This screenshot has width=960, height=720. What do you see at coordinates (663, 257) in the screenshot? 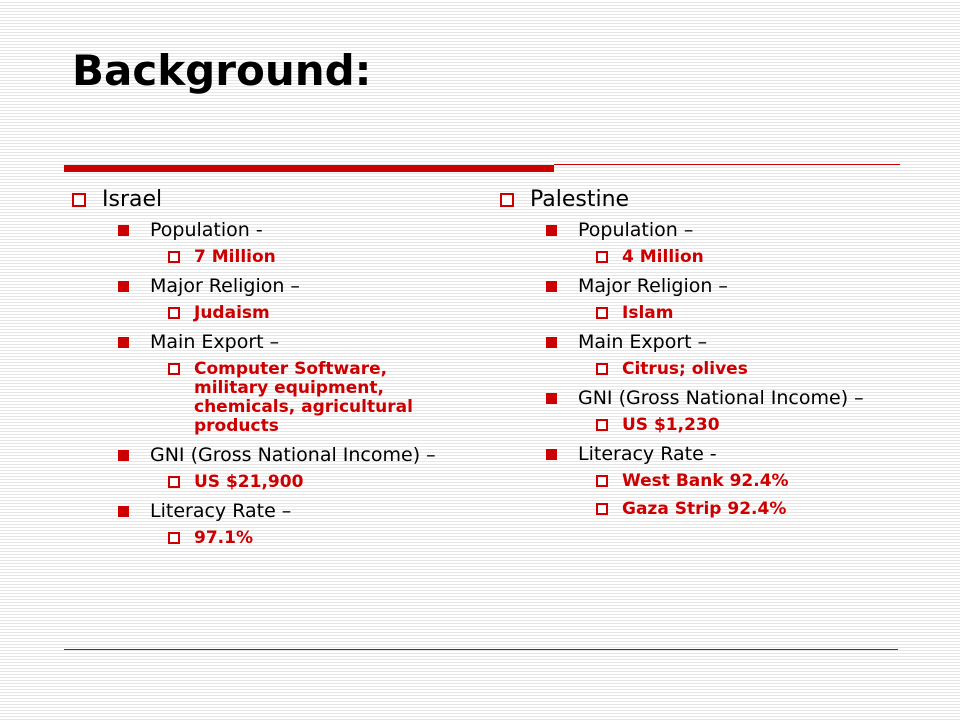
I see `item-value: 4 Million` at bounding box center [663, 257].